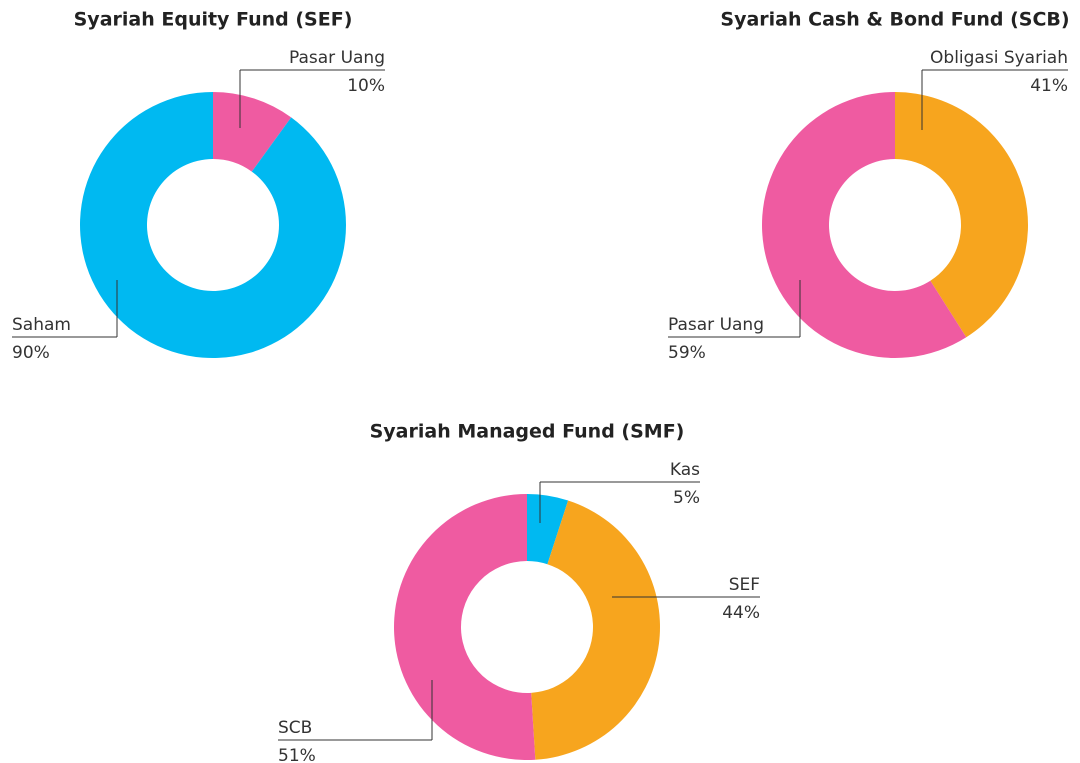 The width and height of the screenshot is (1080, 763). I want to click on slice-label: SEF, so click(744, 585).